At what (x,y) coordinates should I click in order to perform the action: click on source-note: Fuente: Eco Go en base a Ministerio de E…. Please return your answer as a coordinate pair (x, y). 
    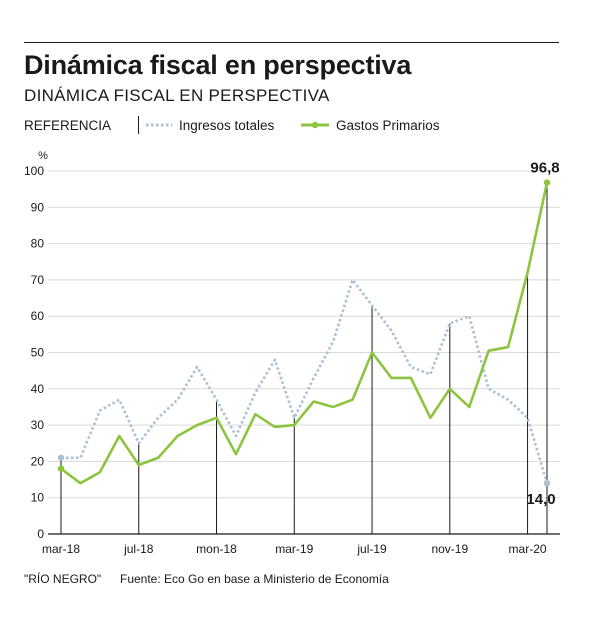
    Looking at the image, I should click on (254, 579).